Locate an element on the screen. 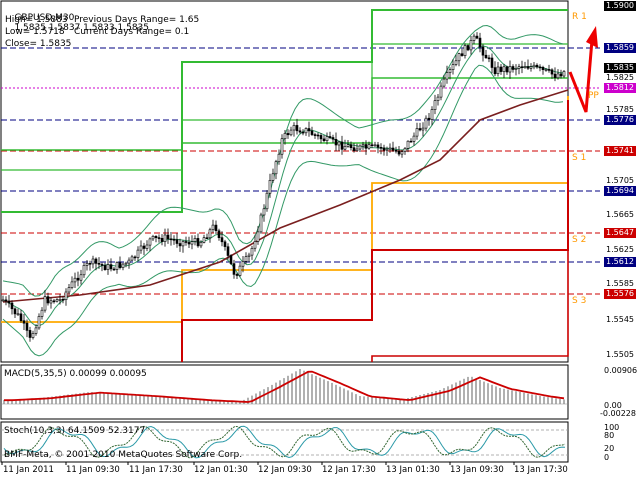  price-label-8: 1.5705 is located at coordinates (620, 180).